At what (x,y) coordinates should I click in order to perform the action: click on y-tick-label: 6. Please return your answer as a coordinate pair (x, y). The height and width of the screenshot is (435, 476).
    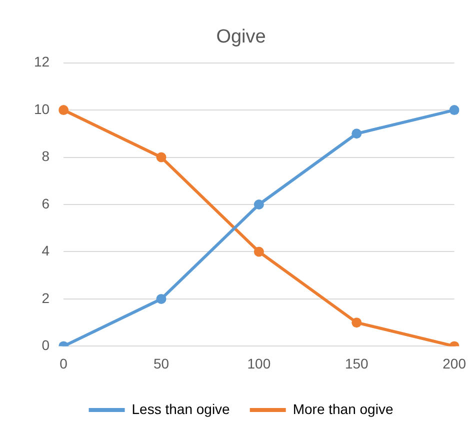
    Looking at the image, I should click on (46, 203).